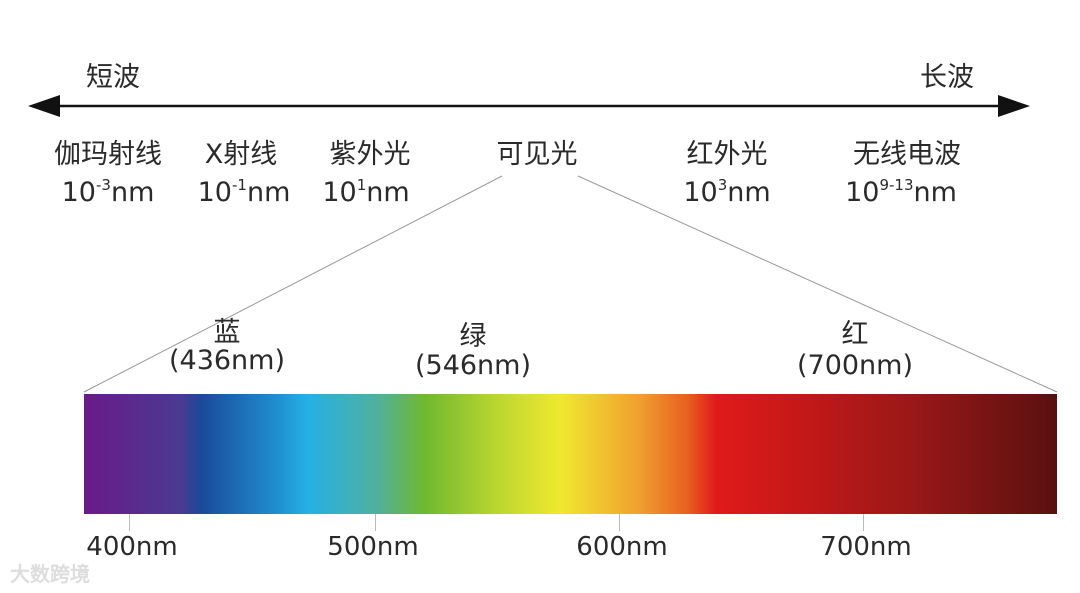 The image size is (1080, 593). I want to click on band-name: 无线电波, so click(907, 154).